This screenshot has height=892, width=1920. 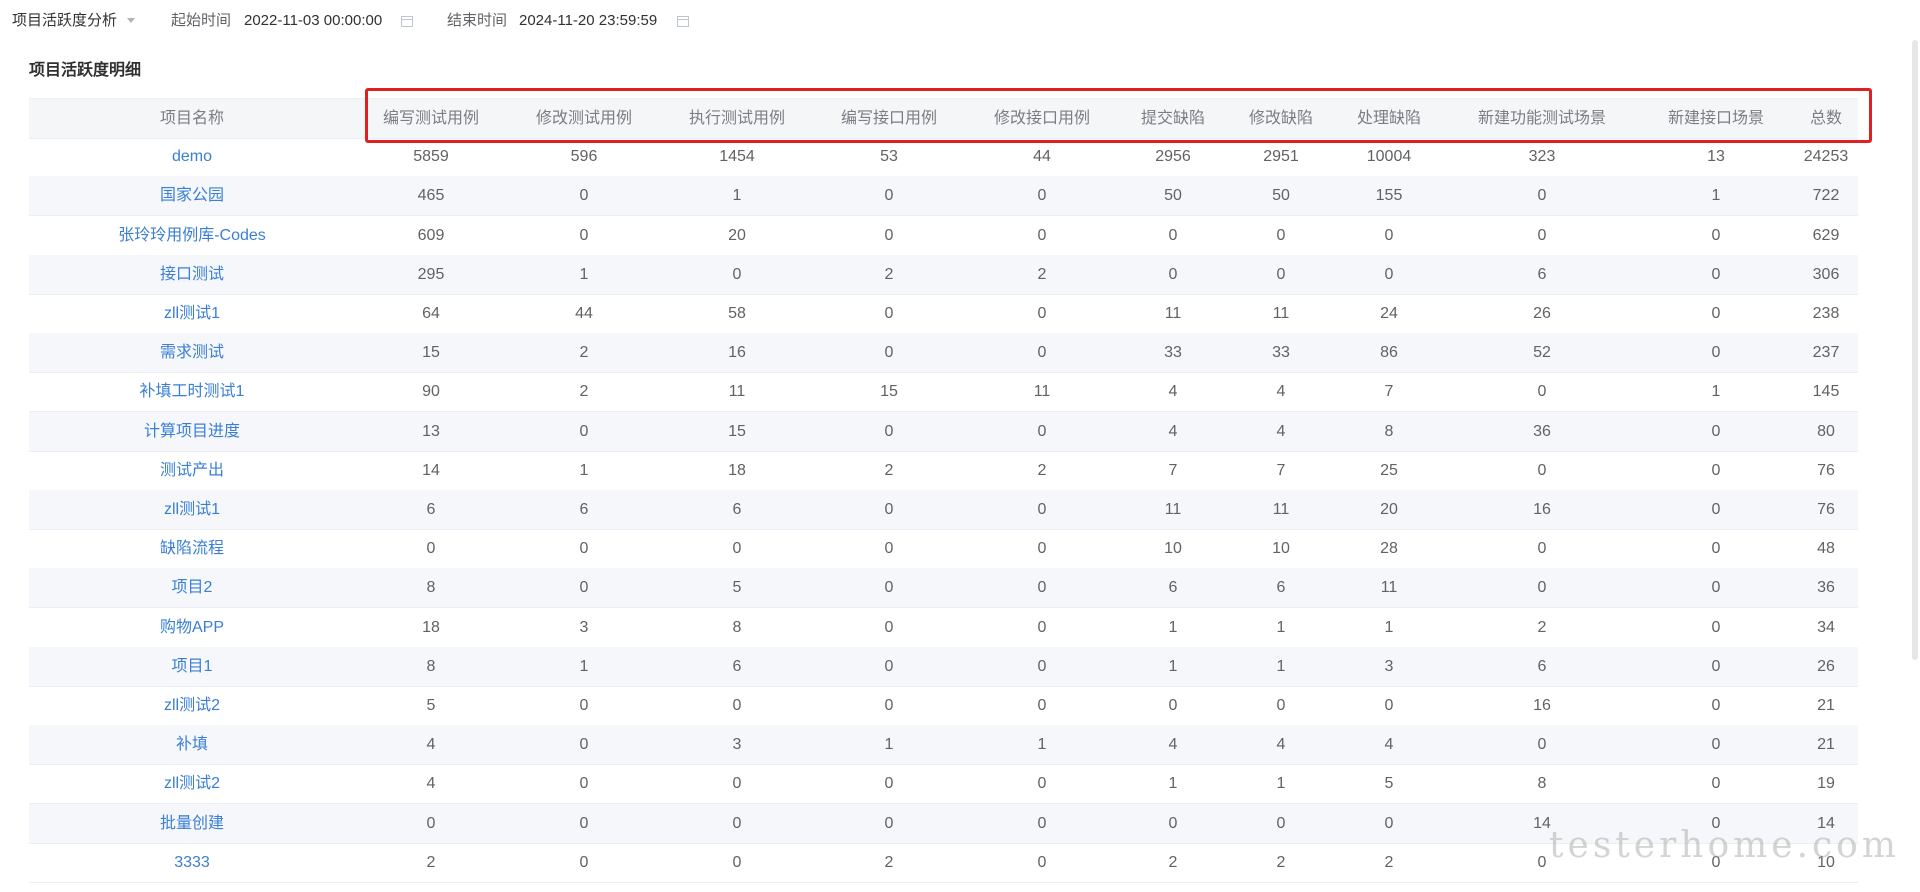 What do you see at coordinates (943, 353) in the screenshot?
I see `table-row: 需求测试 15 2 16 0 0 33 33 86 52 0 237` at bounding box center [943, 353].